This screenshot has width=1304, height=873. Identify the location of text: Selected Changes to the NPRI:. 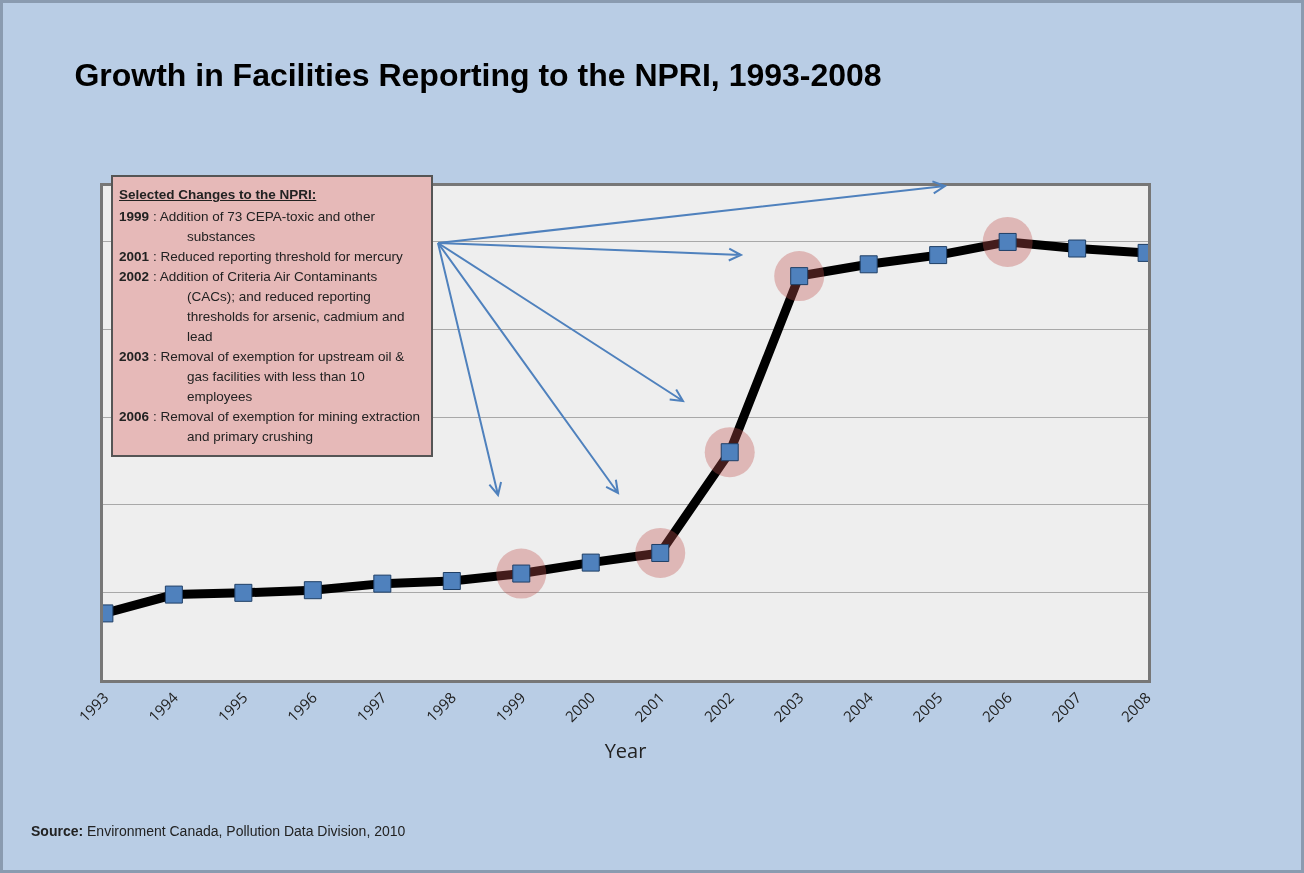
(218, 195).